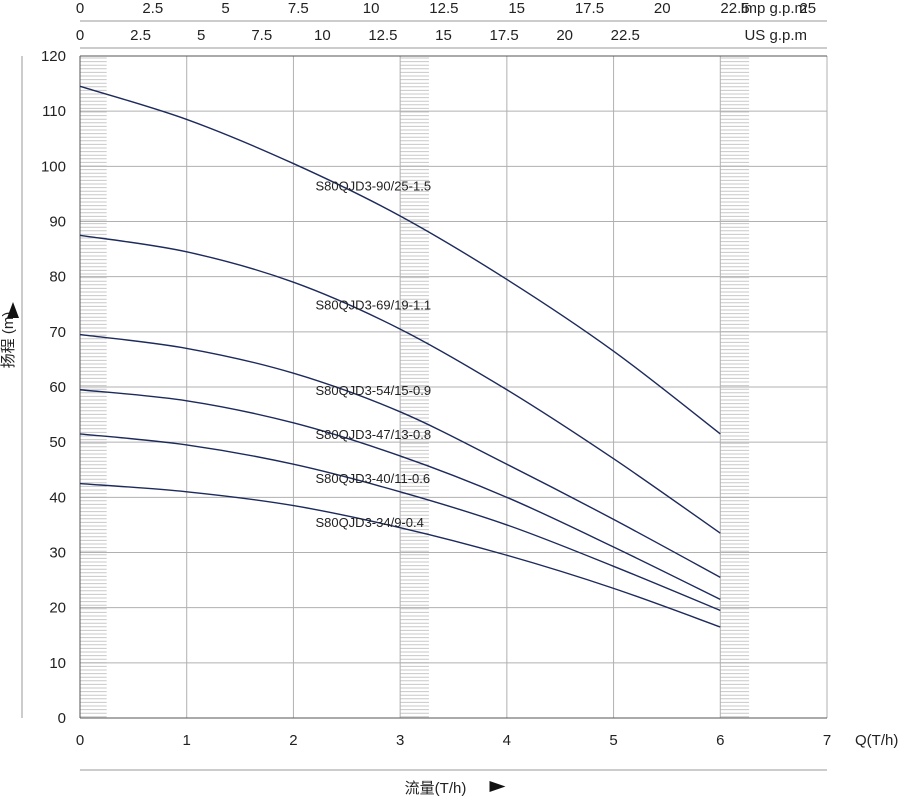 The width and height of the screenshot is (900, 796). Describe the element at coordinates (564, 35) in the screenshot. I see `top-axis-1-tick-label: 20` at that location.